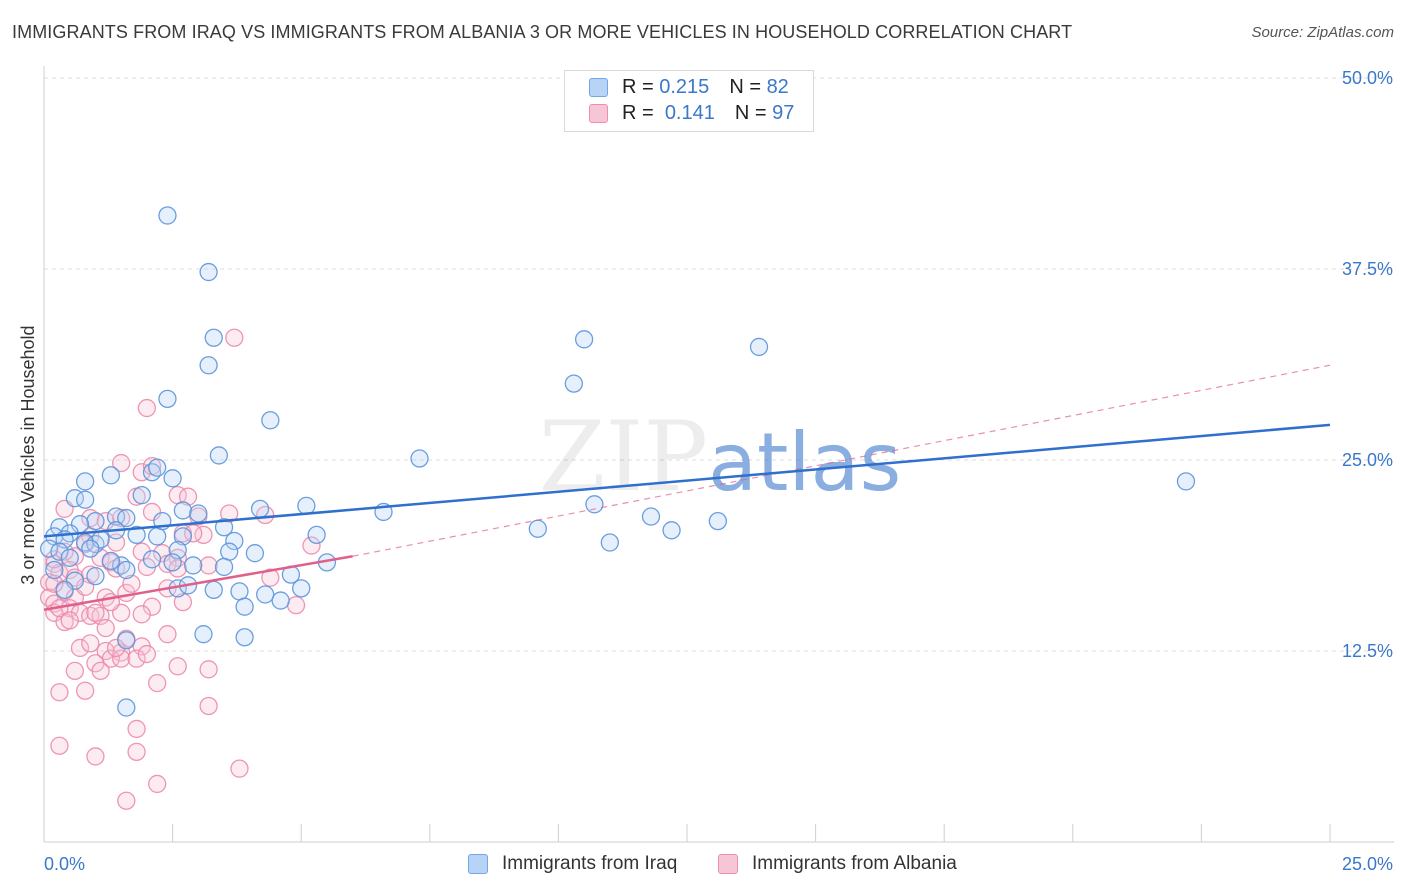 This screenshot has width=1406, height=892. I want to click on bottom-legend-albania: Immigrants from Albania, so click(837, 864).